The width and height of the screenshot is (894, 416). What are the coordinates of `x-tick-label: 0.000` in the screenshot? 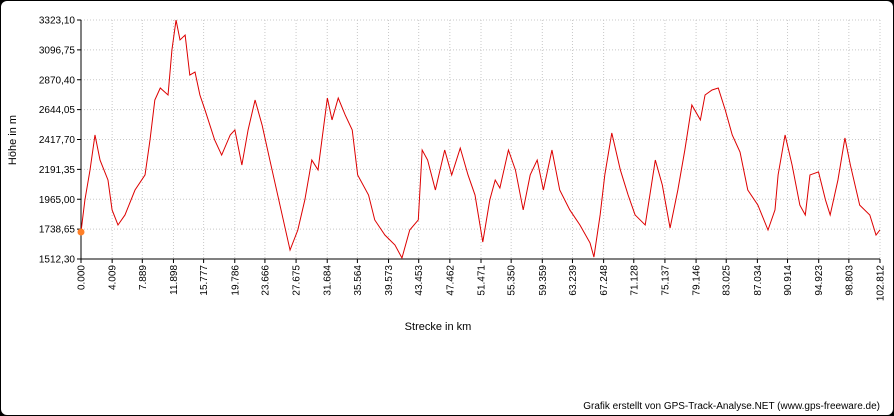 It's located at (82, 277).